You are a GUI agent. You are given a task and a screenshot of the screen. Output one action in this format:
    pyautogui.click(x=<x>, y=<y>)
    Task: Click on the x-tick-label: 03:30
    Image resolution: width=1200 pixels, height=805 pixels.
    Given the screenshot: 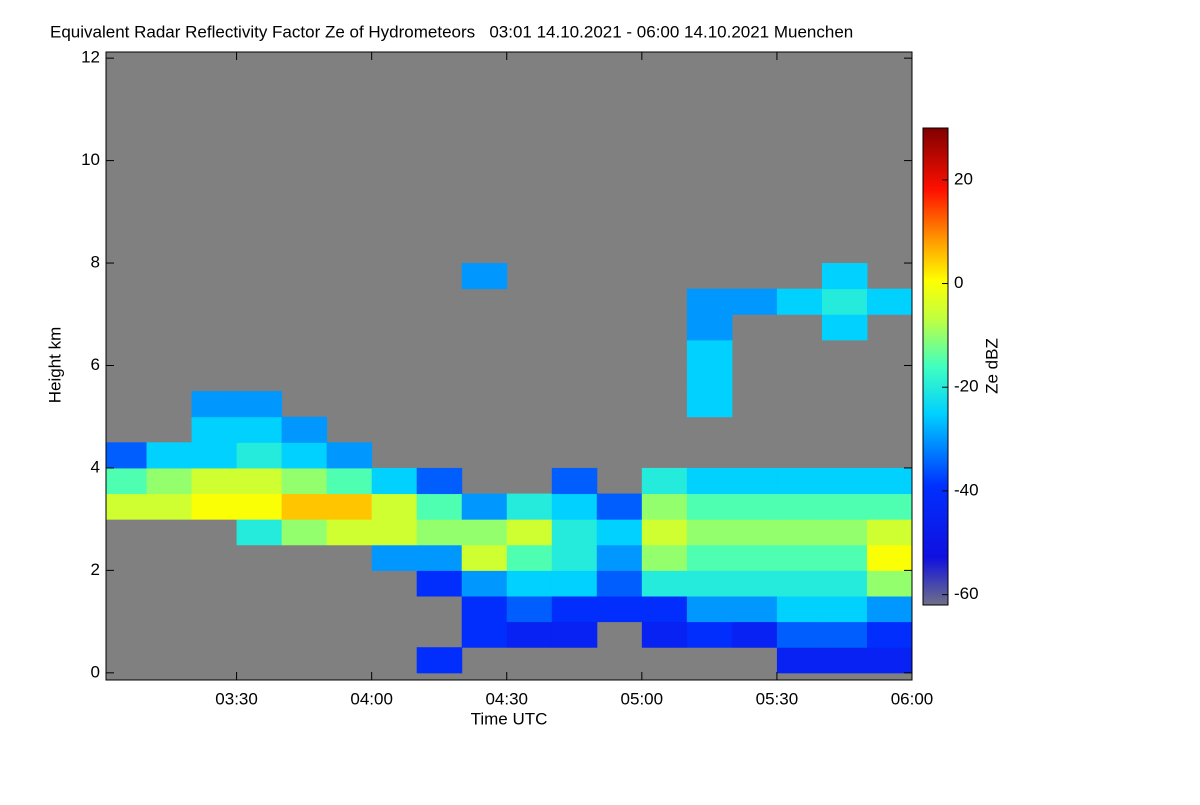 What is the action you would take?
    pyautogui.click(x=236, y=698)
    